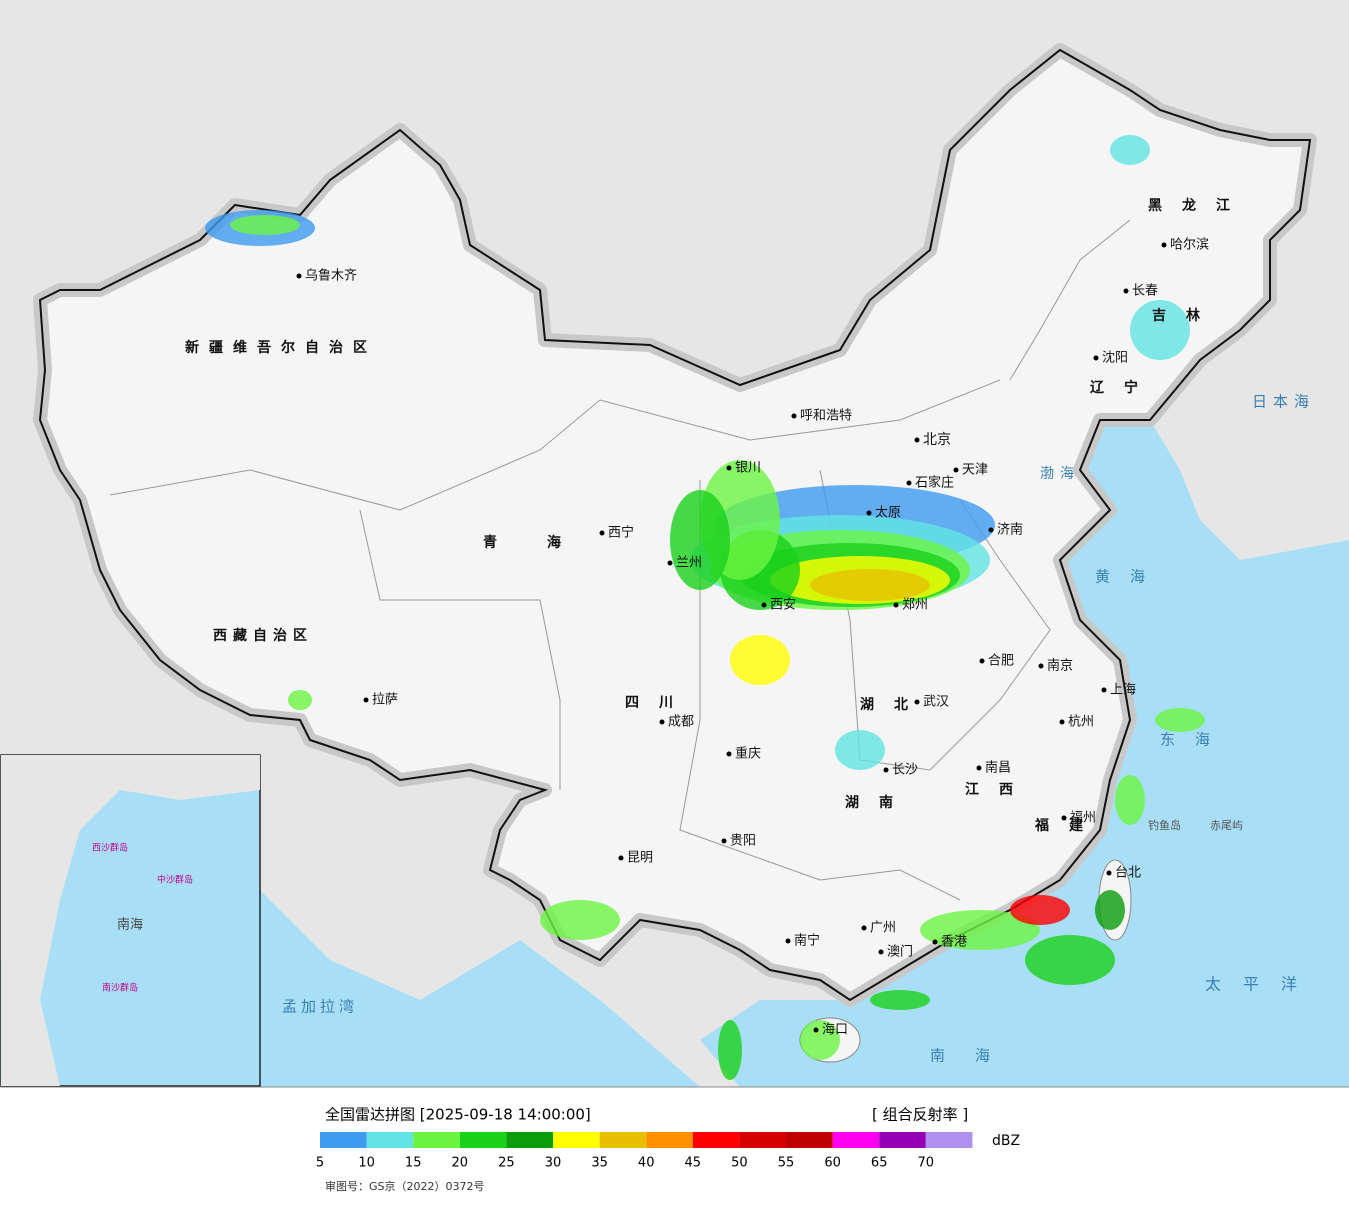 The width and height of the screenshot is (1349, 1212). What do you see at coordinates (739, 1163) in the screenshot?
I see `bin-label: 50` at bounding box center [739, 1163].